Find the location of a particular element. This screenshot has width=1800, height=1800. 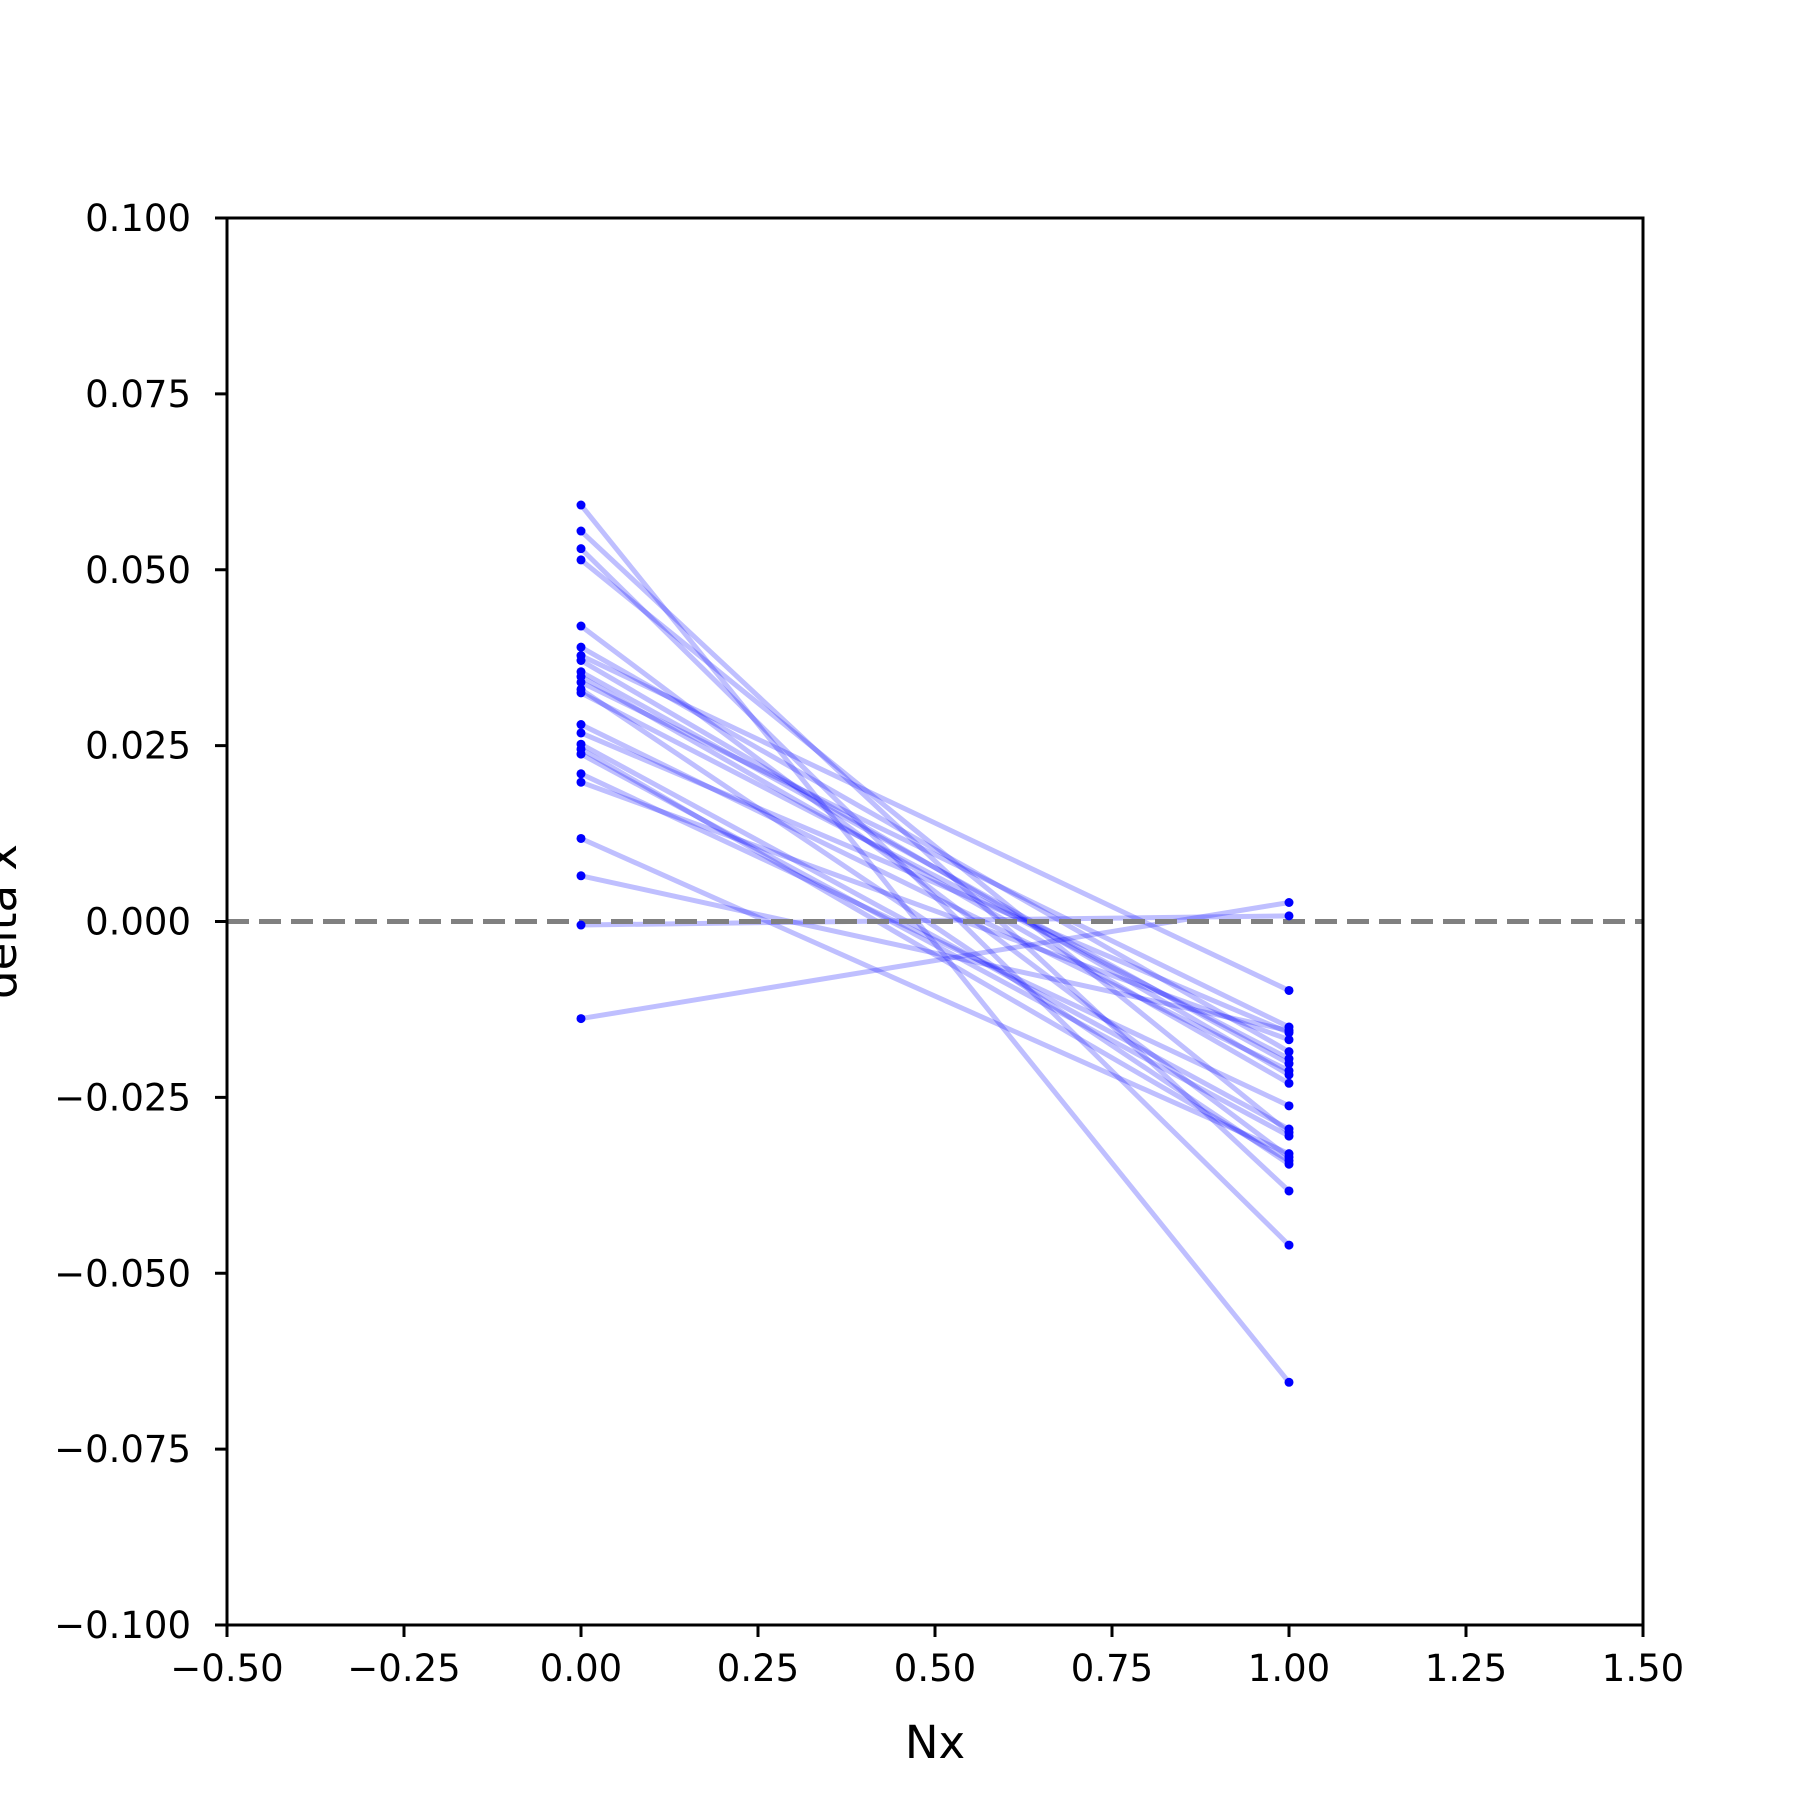

y-tick-label: 0.025 is located at coordinates (138, 746).